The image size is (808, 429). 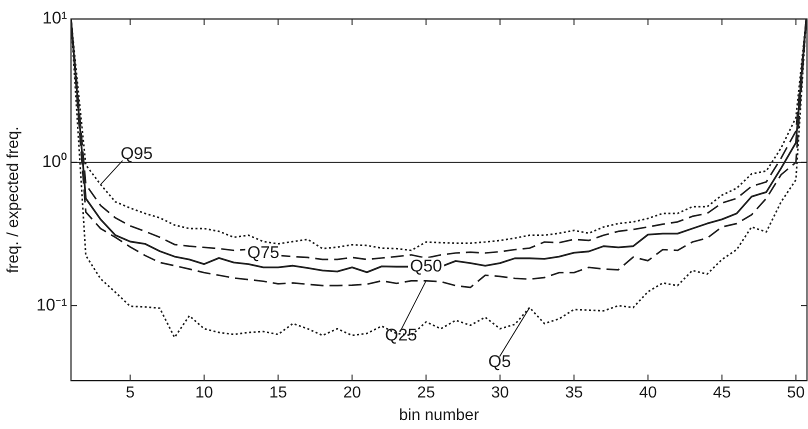 I want to click on x-tick-label: 50, so click(x=796, y=393).